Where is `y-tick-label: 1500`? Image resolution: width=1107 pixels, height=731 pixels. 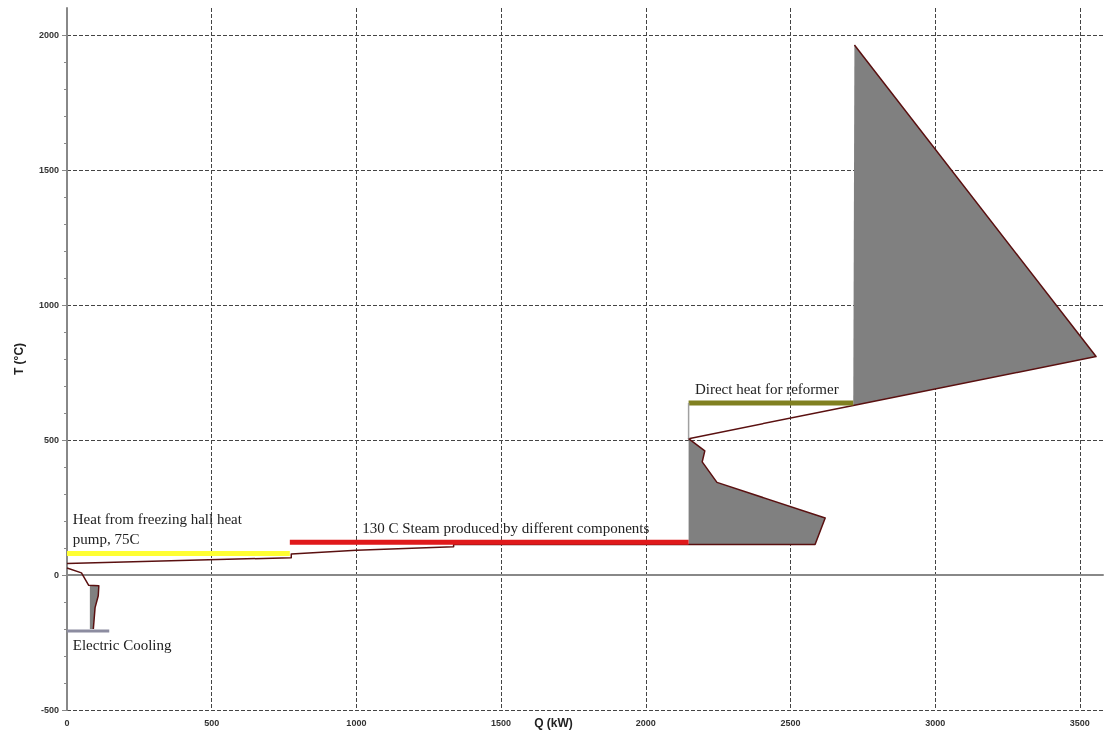
y-tick-label: 1500 is located at coordinates (48, 170).